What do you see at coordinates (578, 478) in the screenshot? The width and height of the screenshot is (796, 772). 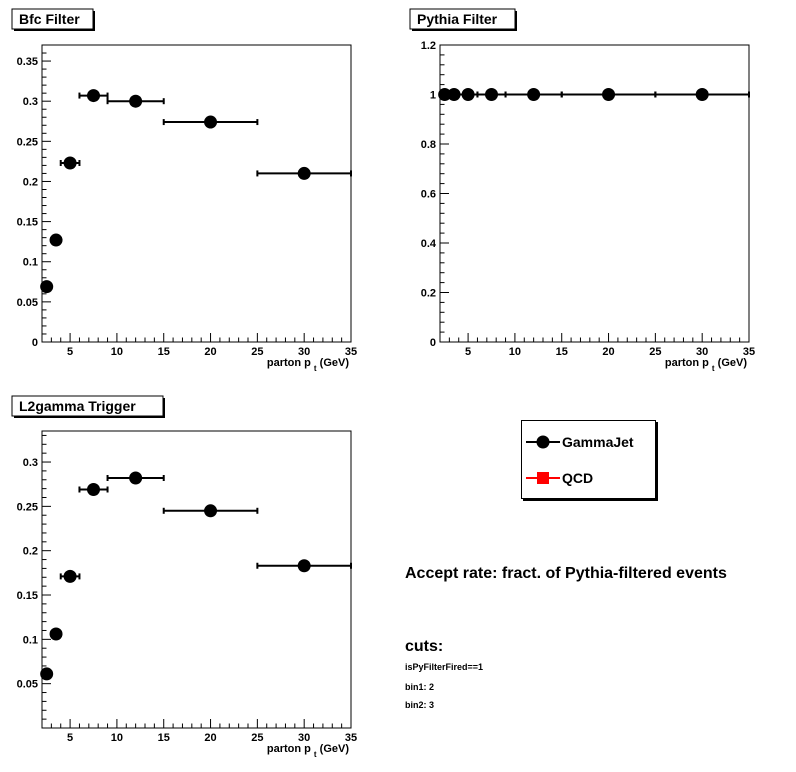 I see `legend-label-qcd: QCD` at bounding box center [578, 478].